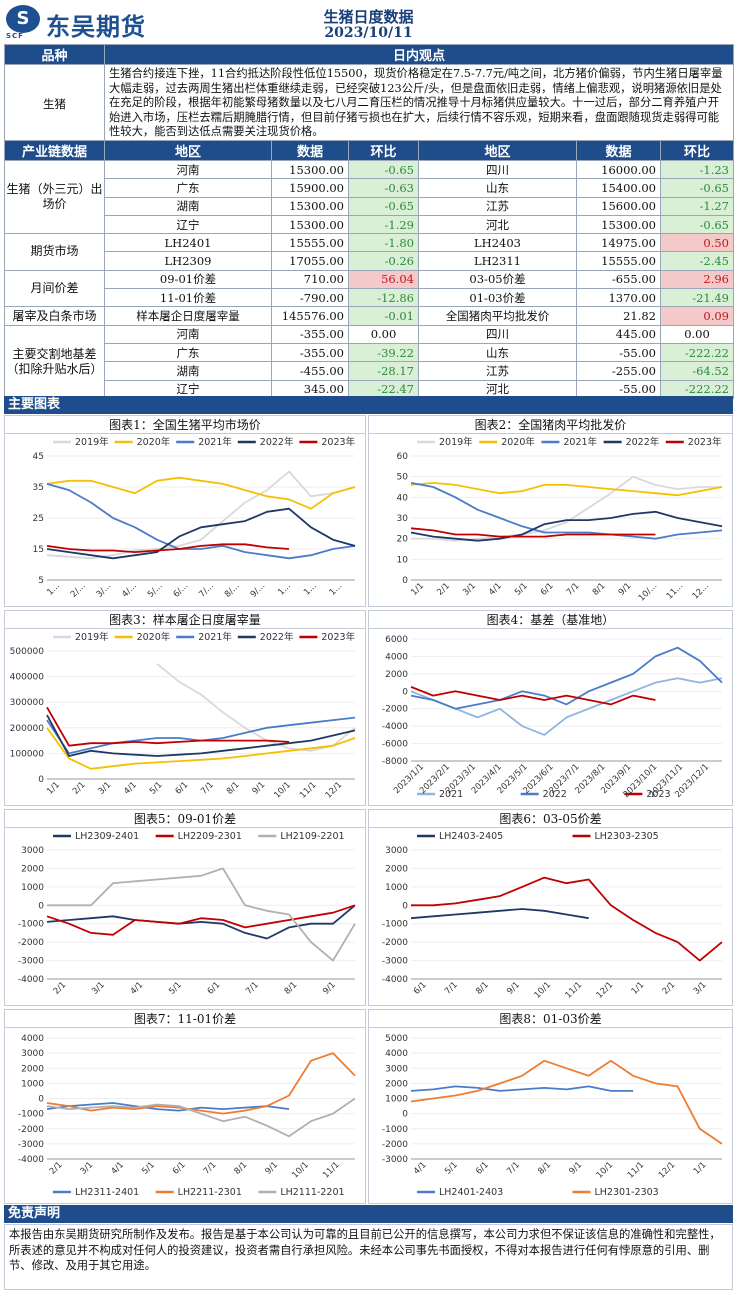 The image size is (737, 1294). Describe the element at coordinates (96, 27) in the screenshot. I see `logo-text: 东吴期货` at that location.